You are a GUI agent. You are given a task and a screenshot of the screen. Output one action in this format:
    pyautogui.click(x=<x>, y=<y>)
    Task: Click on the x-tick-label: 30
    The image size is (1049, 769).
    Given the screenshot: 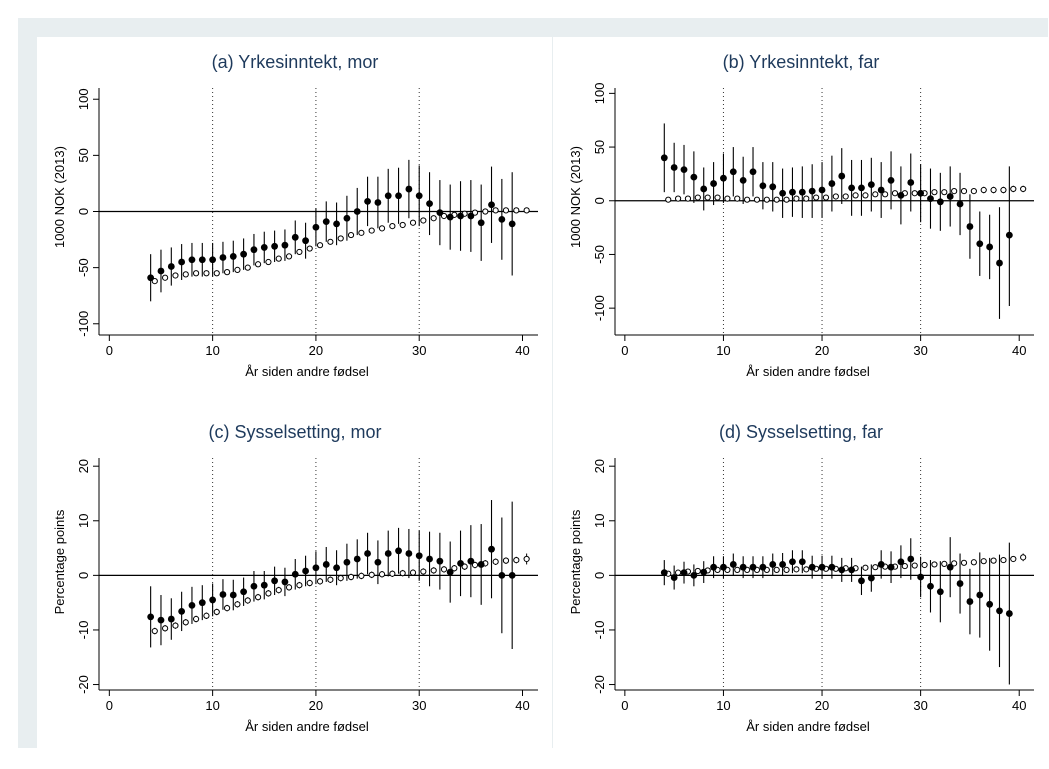 What is the action you would take?
    pyautogui.click(x=920, y=705)
    